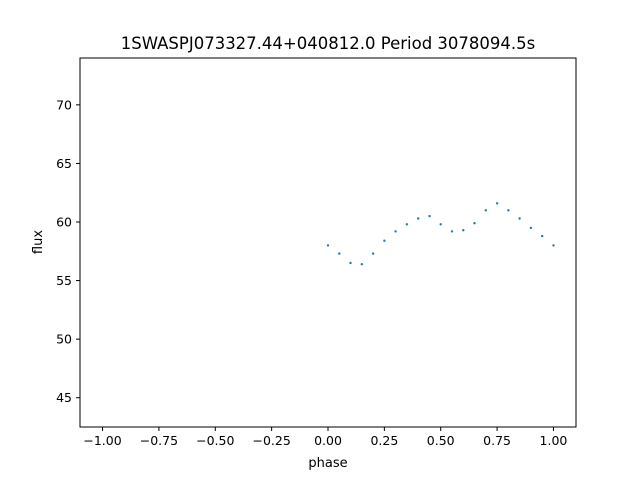 The height and width of the screenshot is (480, 640). What do you see at coordinates (64, 339) in the screenshot?
I see `y-tick-label: 50` at bounding box center [64, 339].